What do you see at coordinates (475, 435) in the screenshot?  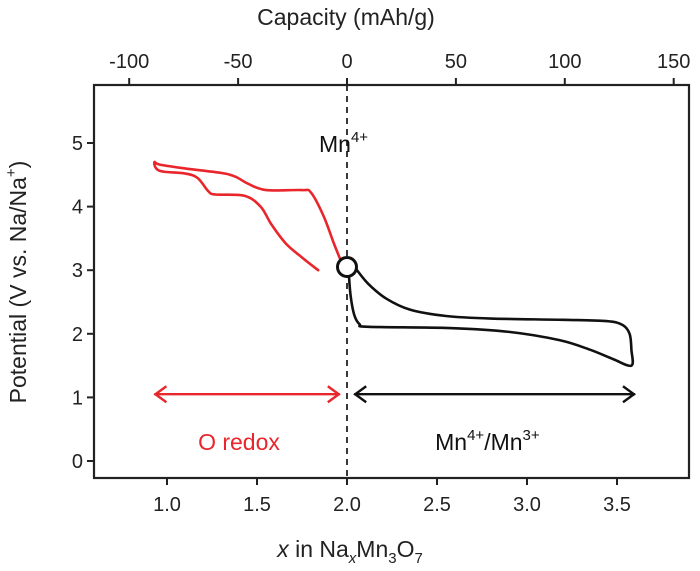 I see `annotation-mn-sup1: 4+` at bounding box center [475, 435].